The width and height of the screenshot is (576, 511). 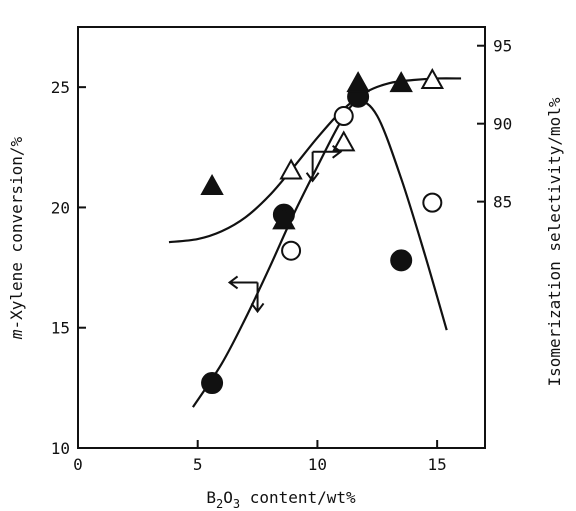 I want to click on y-left-tick-label: 25, so click(x=60, y=87).